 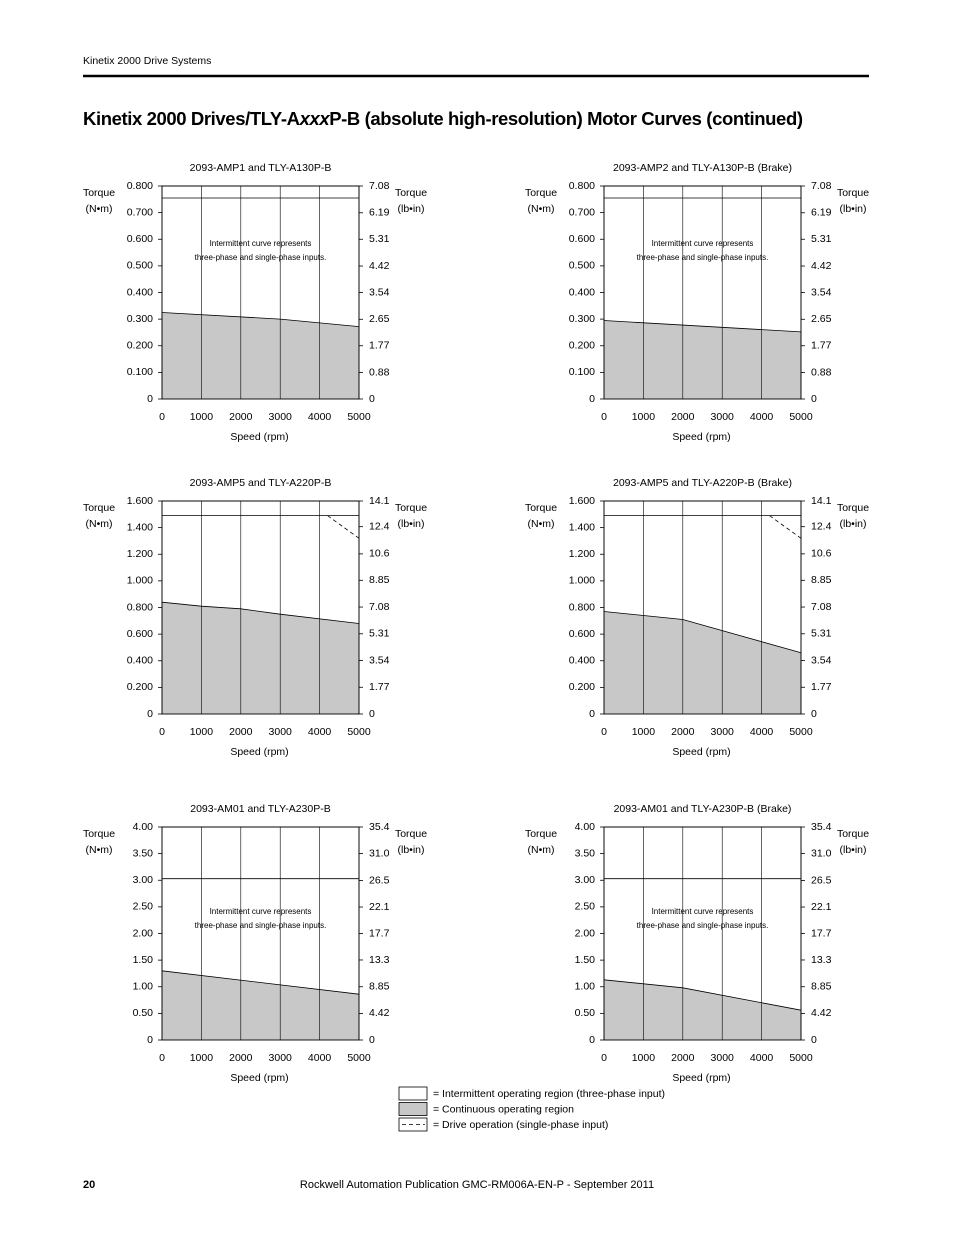 What do you see at coordinates (821, 960) in the screenshot?
I see `y2-tick-label: 13.3` at bounding box center [821, 960].